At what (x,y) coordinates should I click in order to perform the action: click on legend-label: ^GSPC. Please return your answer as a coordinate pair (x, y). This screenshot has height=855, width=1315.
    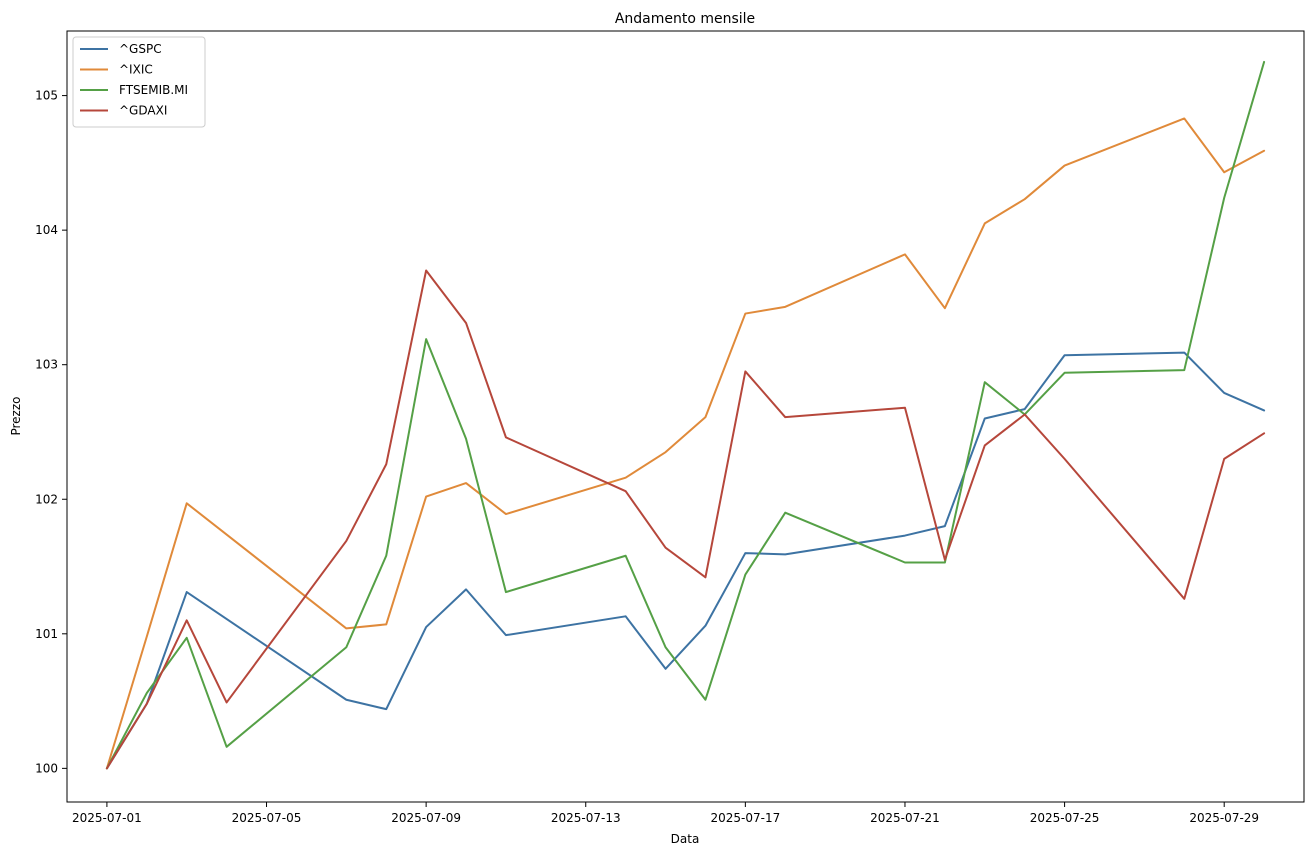
    Looking at the image, I should click on (140, 49).